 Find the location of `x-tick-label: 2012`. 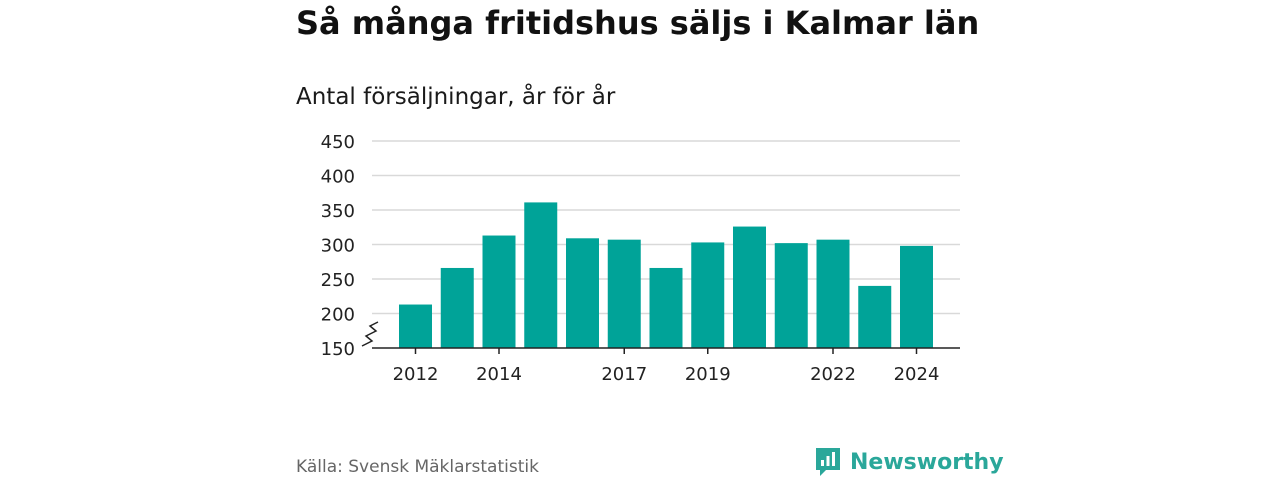

x-tick-label: 2012 is located at coordinates (416, 374).